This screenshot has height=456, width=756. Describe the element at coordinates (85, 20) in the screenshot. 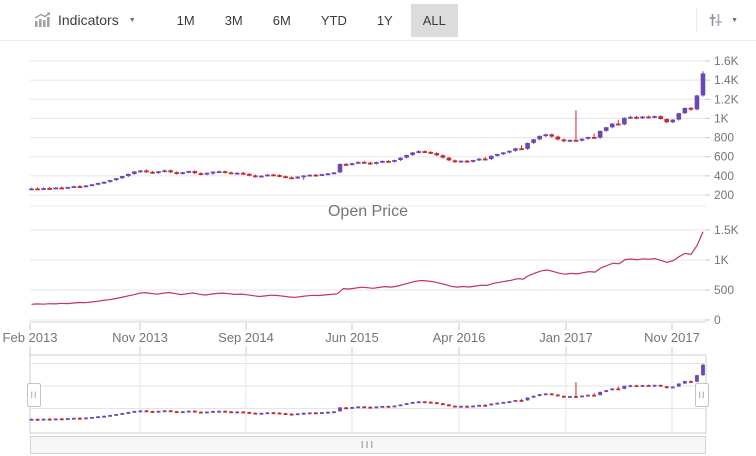

I see `indicators-button: Indicators ▼` at that location.